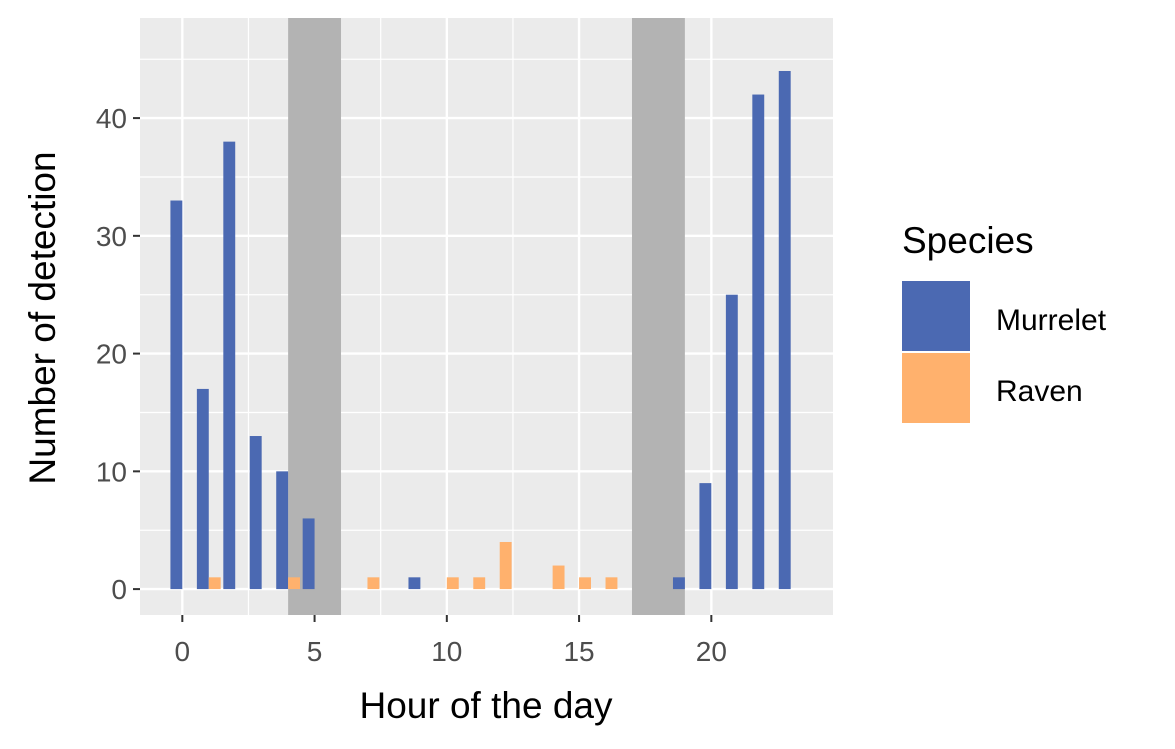 This screenshot has height=749, width=1175. I want to click on x-axis: 0 5 10 15 20, so click(451, 641).